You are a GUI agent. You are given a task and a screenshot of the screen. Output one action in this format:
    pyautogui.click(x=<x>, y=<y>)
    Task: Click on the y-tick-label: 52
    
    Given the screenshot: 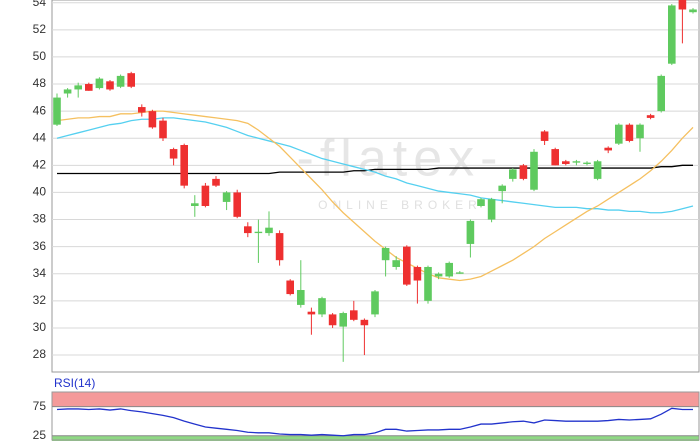 What is the action you would take?
    pyautogui.click(x=40, y=29)
    